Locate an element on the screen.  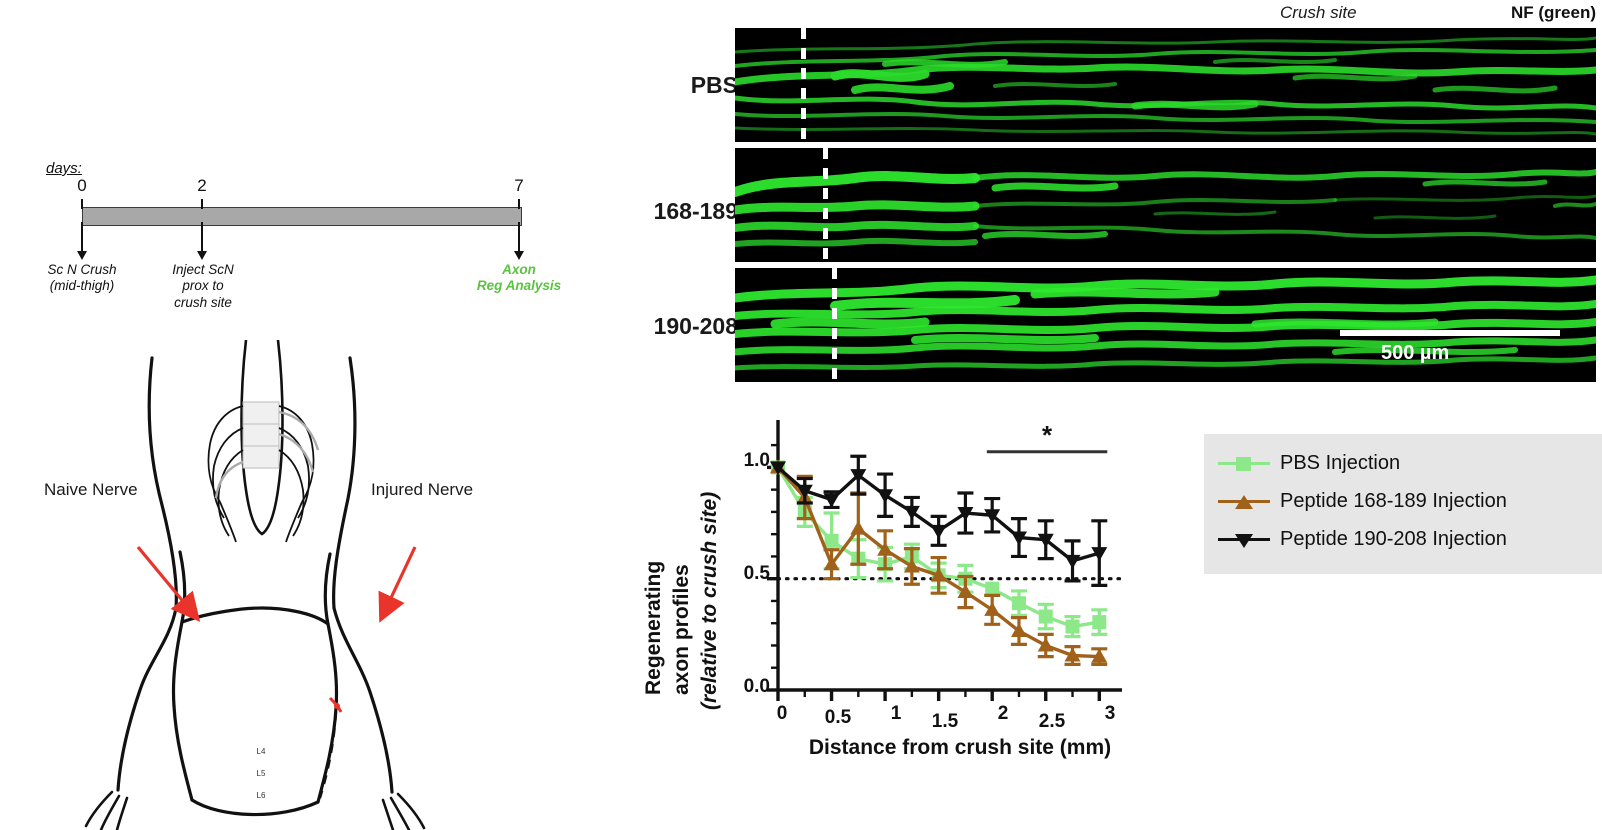
vertebra-label-L4: L4 is located at coordinates (261, 751).